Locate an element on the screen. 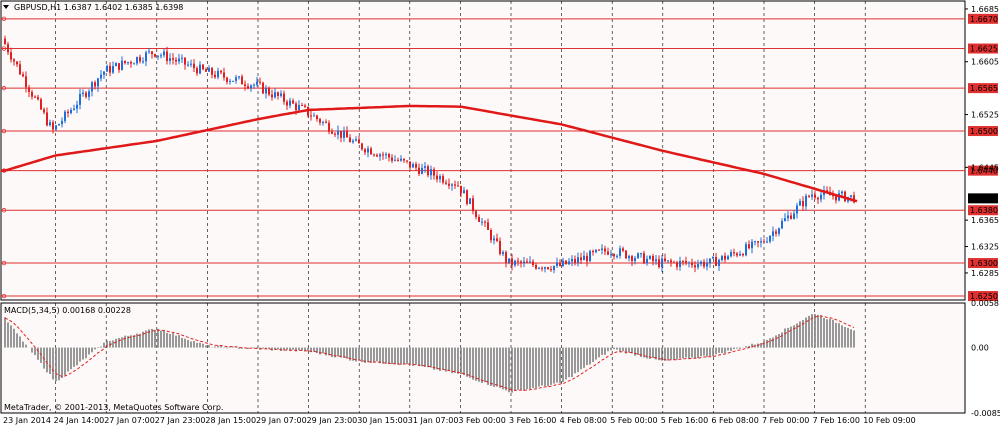 This screenshot has height=427, width=1000. x-tick-label: 5 Feb 16:00 is located at coordinates (684, 420).